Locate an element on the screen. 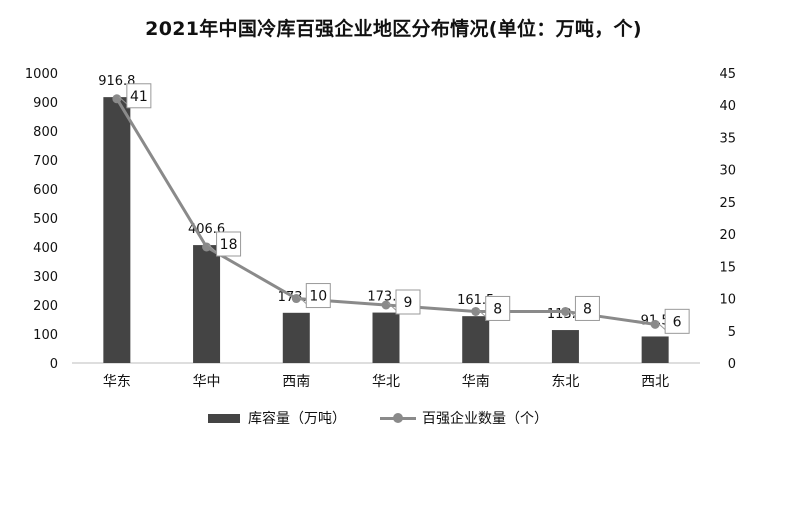  right-tick-label: 5 is located at coordinates (732, 332).